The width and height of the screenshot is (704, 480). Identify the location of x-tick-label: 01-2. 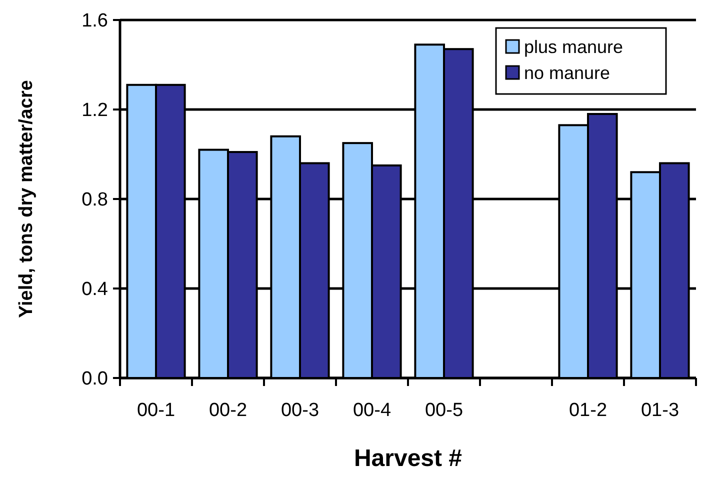
(588, 410).